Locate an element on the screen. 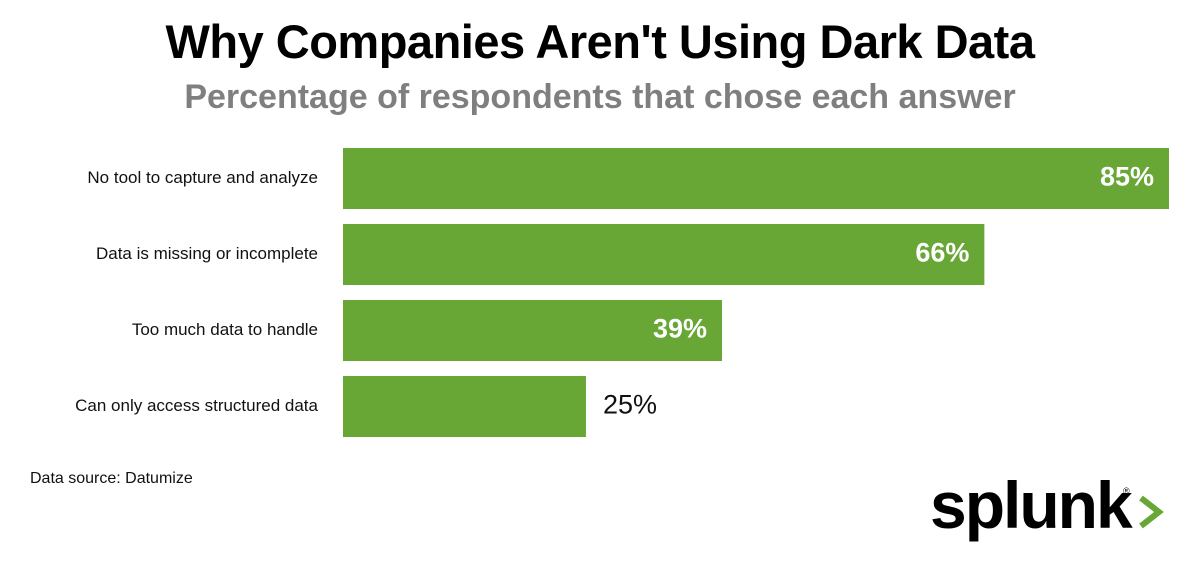 This screenshot has height=565, width=1200. splunk-logo: splunk ® is located at coordinates (1047, 505).